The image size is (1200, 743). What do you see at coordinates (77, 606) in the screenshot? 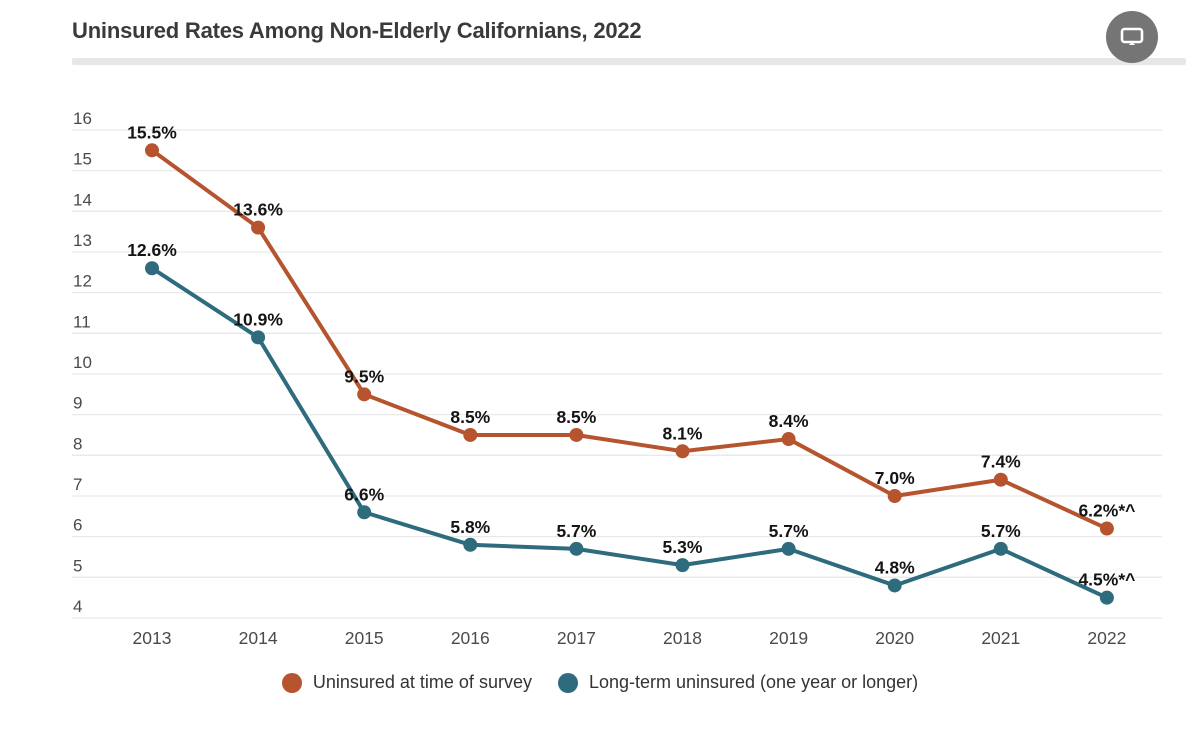
I see `y-tick-label: 4` at bounding box center [77, 606].